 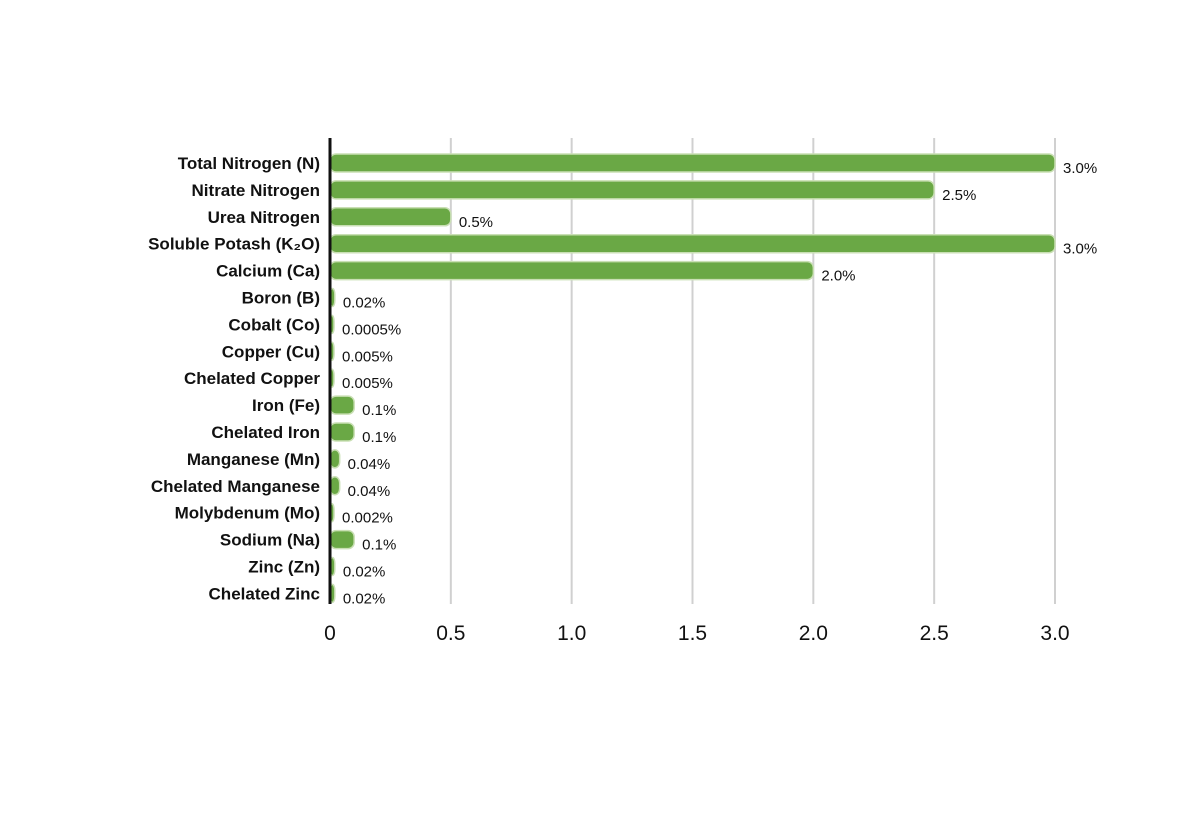 What do you see at coordinates (235, 486) in the screenshot?
I see `category-label: Chelated Manganese` at bounding box center [235, 486].